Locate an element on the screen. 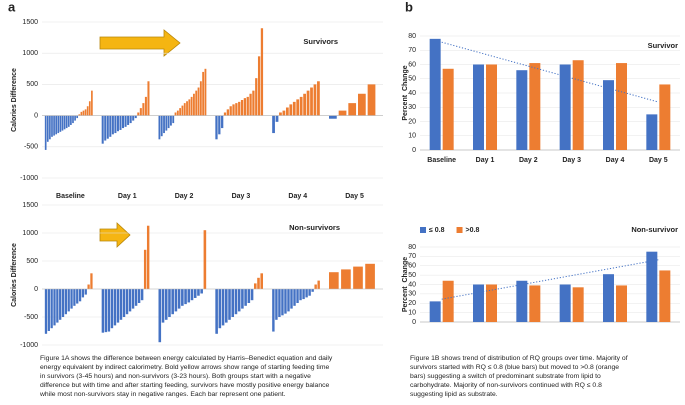  panel-label: b is located at coordinates (409, 7).